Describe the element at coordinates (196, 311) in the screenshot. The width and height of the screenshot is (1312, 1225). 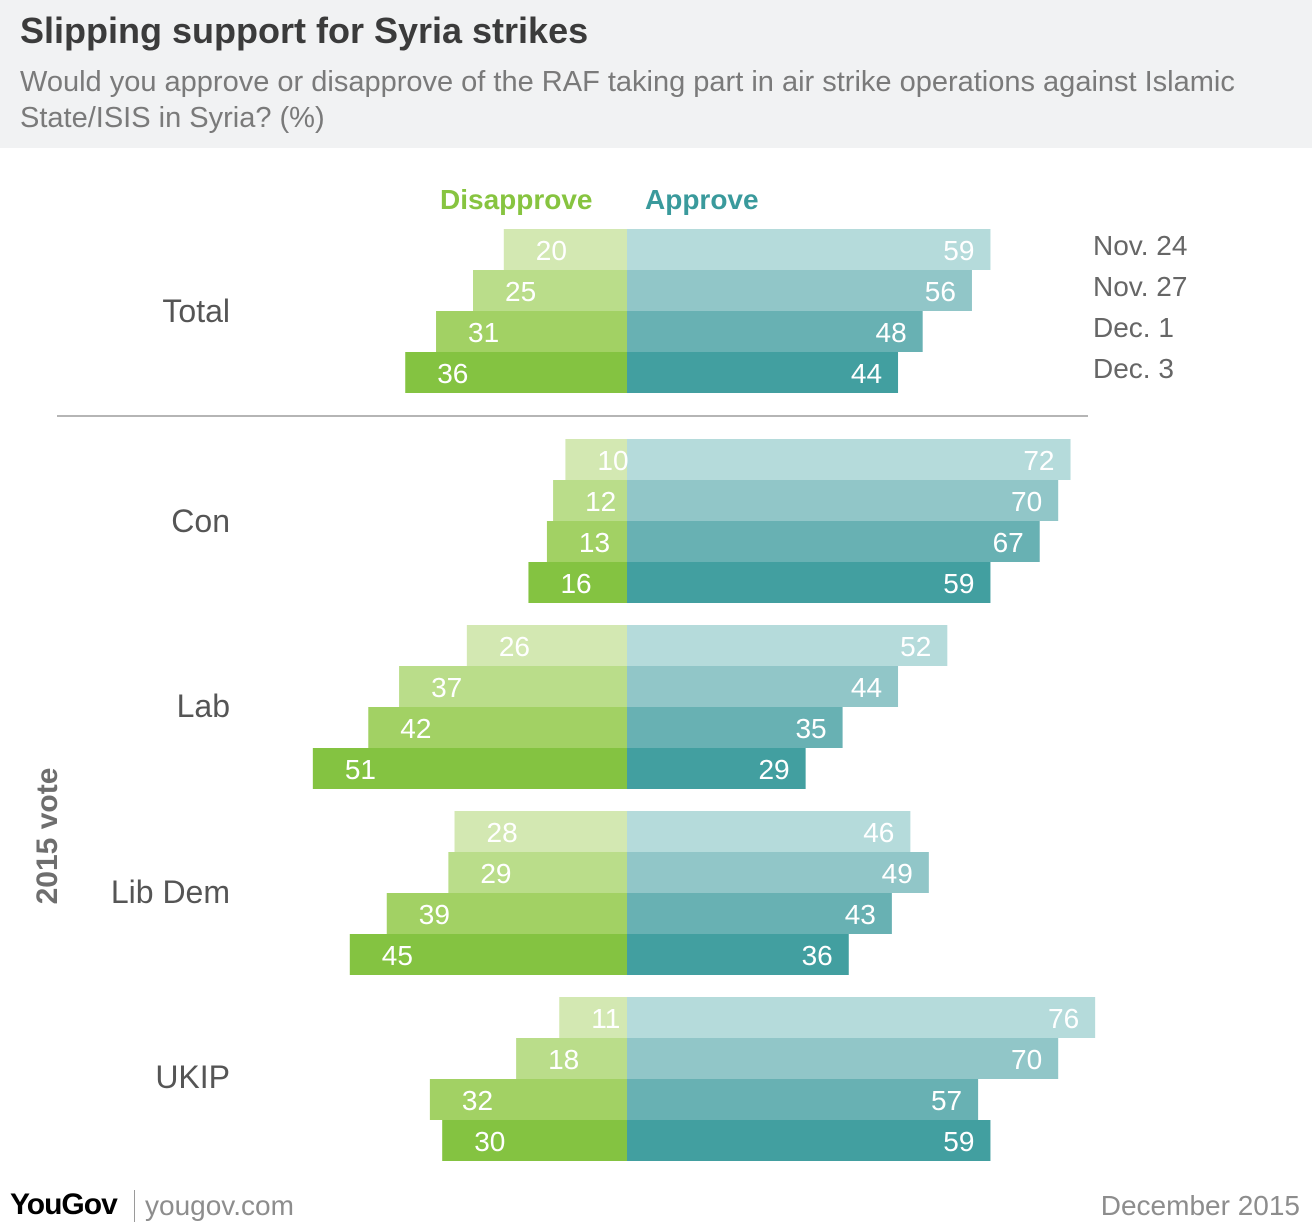
I see `group-label-total: Total` at that location.